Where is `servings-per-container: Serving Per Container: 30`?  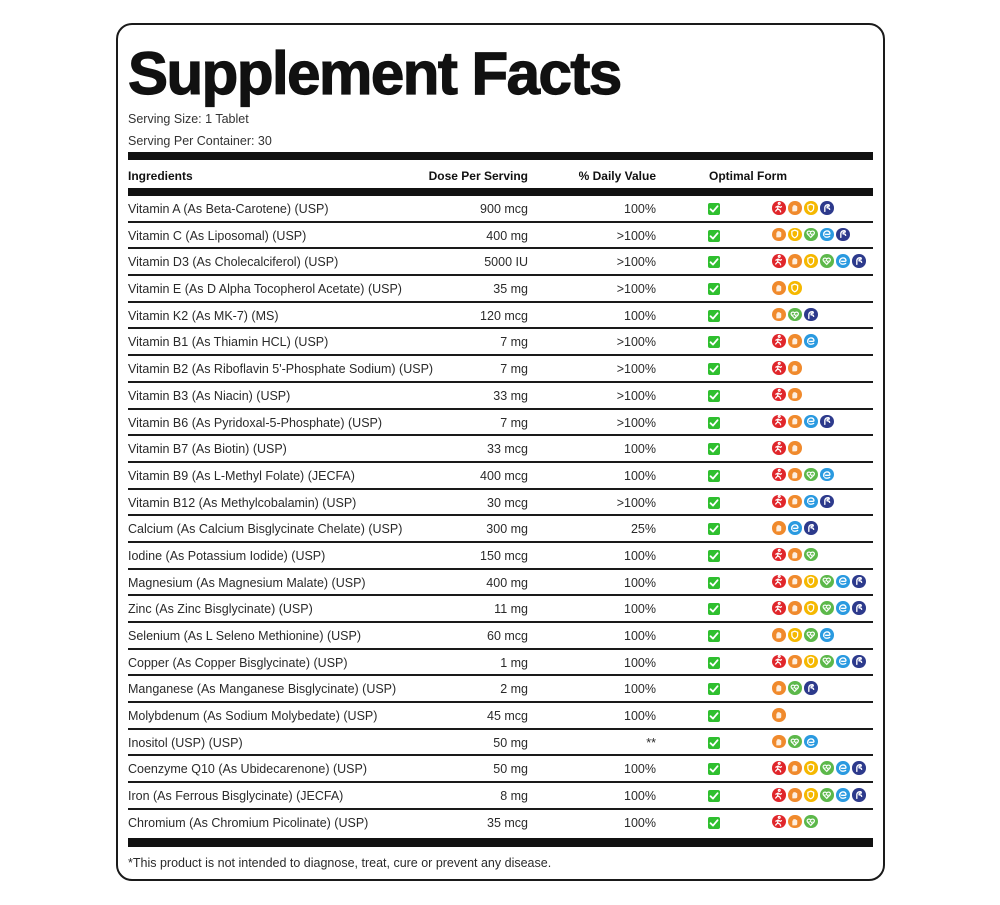
servings-per-container: Serving Per Container: 30 is located at coordinates (200, 141).